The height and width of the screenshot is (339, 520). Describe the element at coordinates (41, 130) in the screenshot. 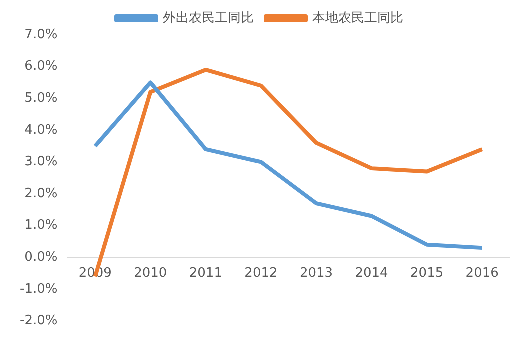

I see `y-tick-label: 4.0%` at that location.